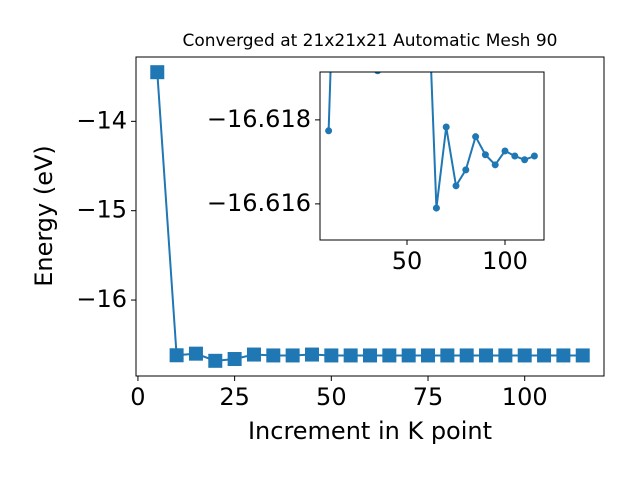  Describe the element at coordinates (234, 397) in the screenshot. I see `x-tick-label: 25` at that location.